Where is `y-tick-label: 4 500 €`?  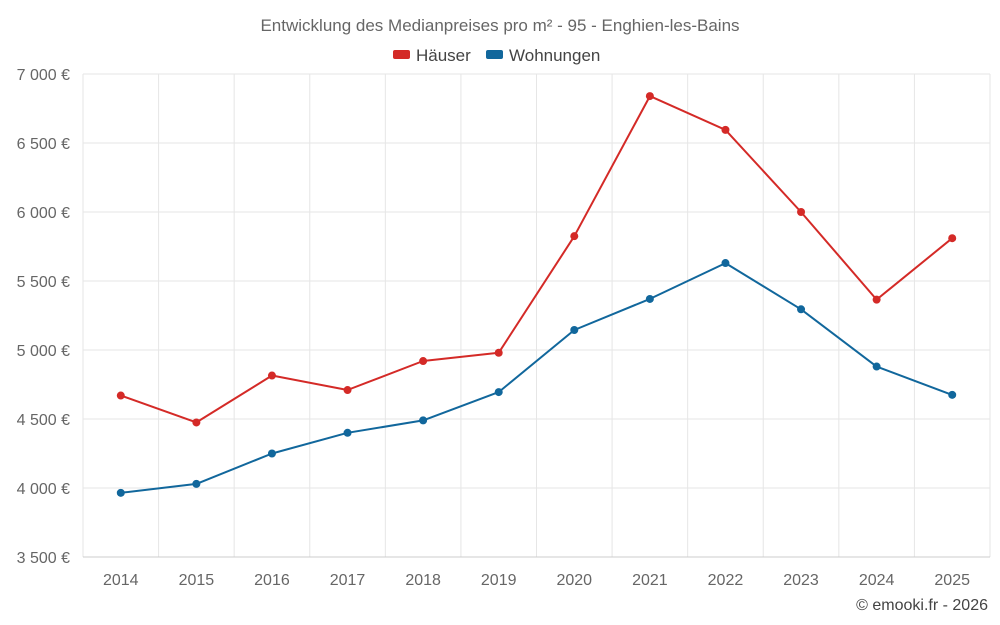
y-tick-label: 4 500 € is located at coordinates (43, 420).